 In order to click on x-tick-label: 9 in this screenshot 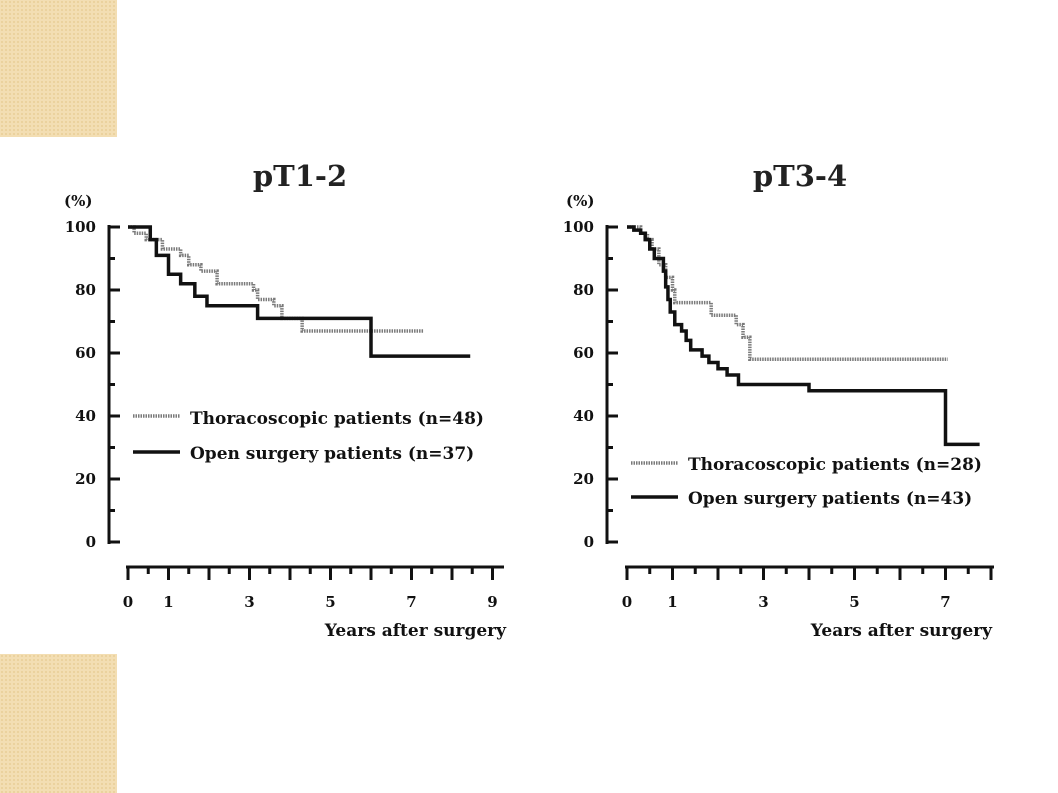, I will do `click(492, 602)`.